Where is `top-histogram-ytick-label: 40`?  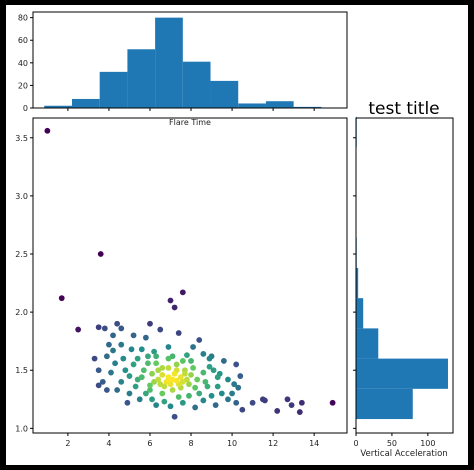 top-histogram-ytick-label: 40 is located at coordinates (23, 63).